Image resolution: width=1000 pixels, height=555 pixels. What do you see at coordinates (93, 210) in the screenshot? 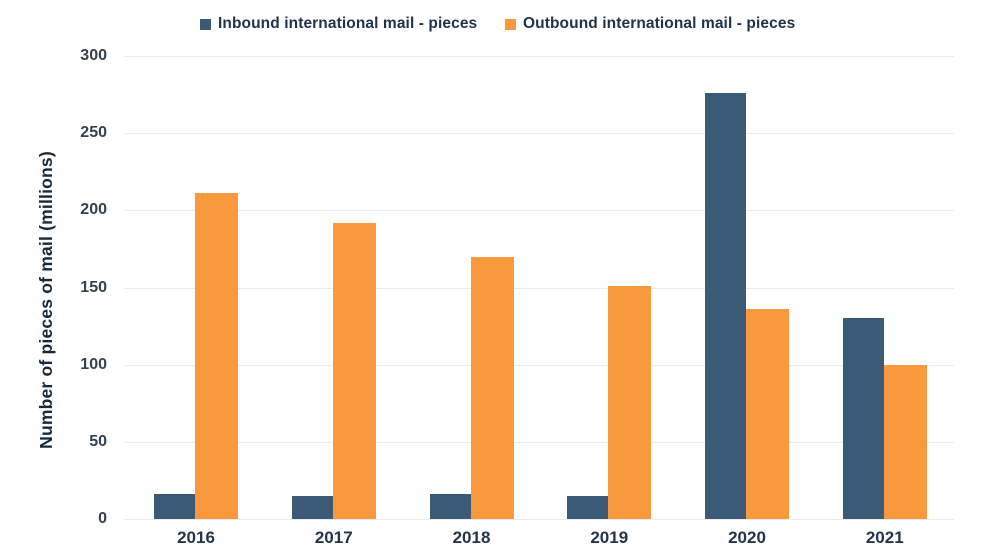
I see `y-tick-label-200: 200` at bounding box center [93, 210].